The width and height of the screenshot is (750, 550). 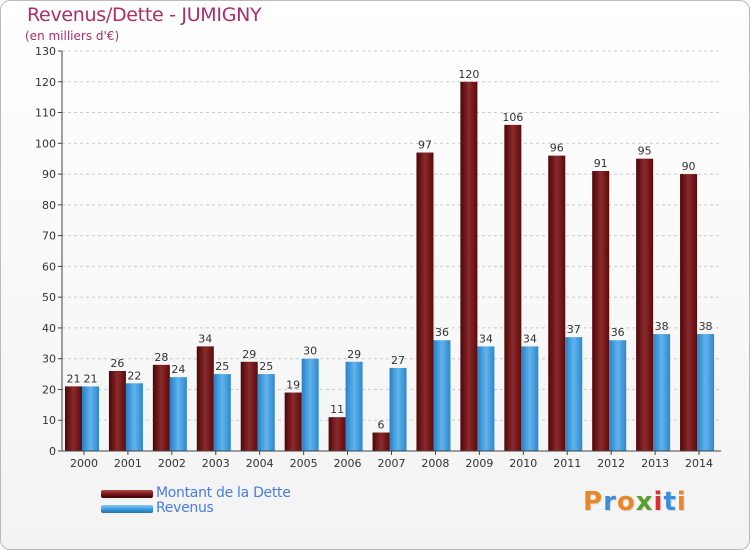 I want to click on y-tick-label: 110, so click(x=45, y=113).